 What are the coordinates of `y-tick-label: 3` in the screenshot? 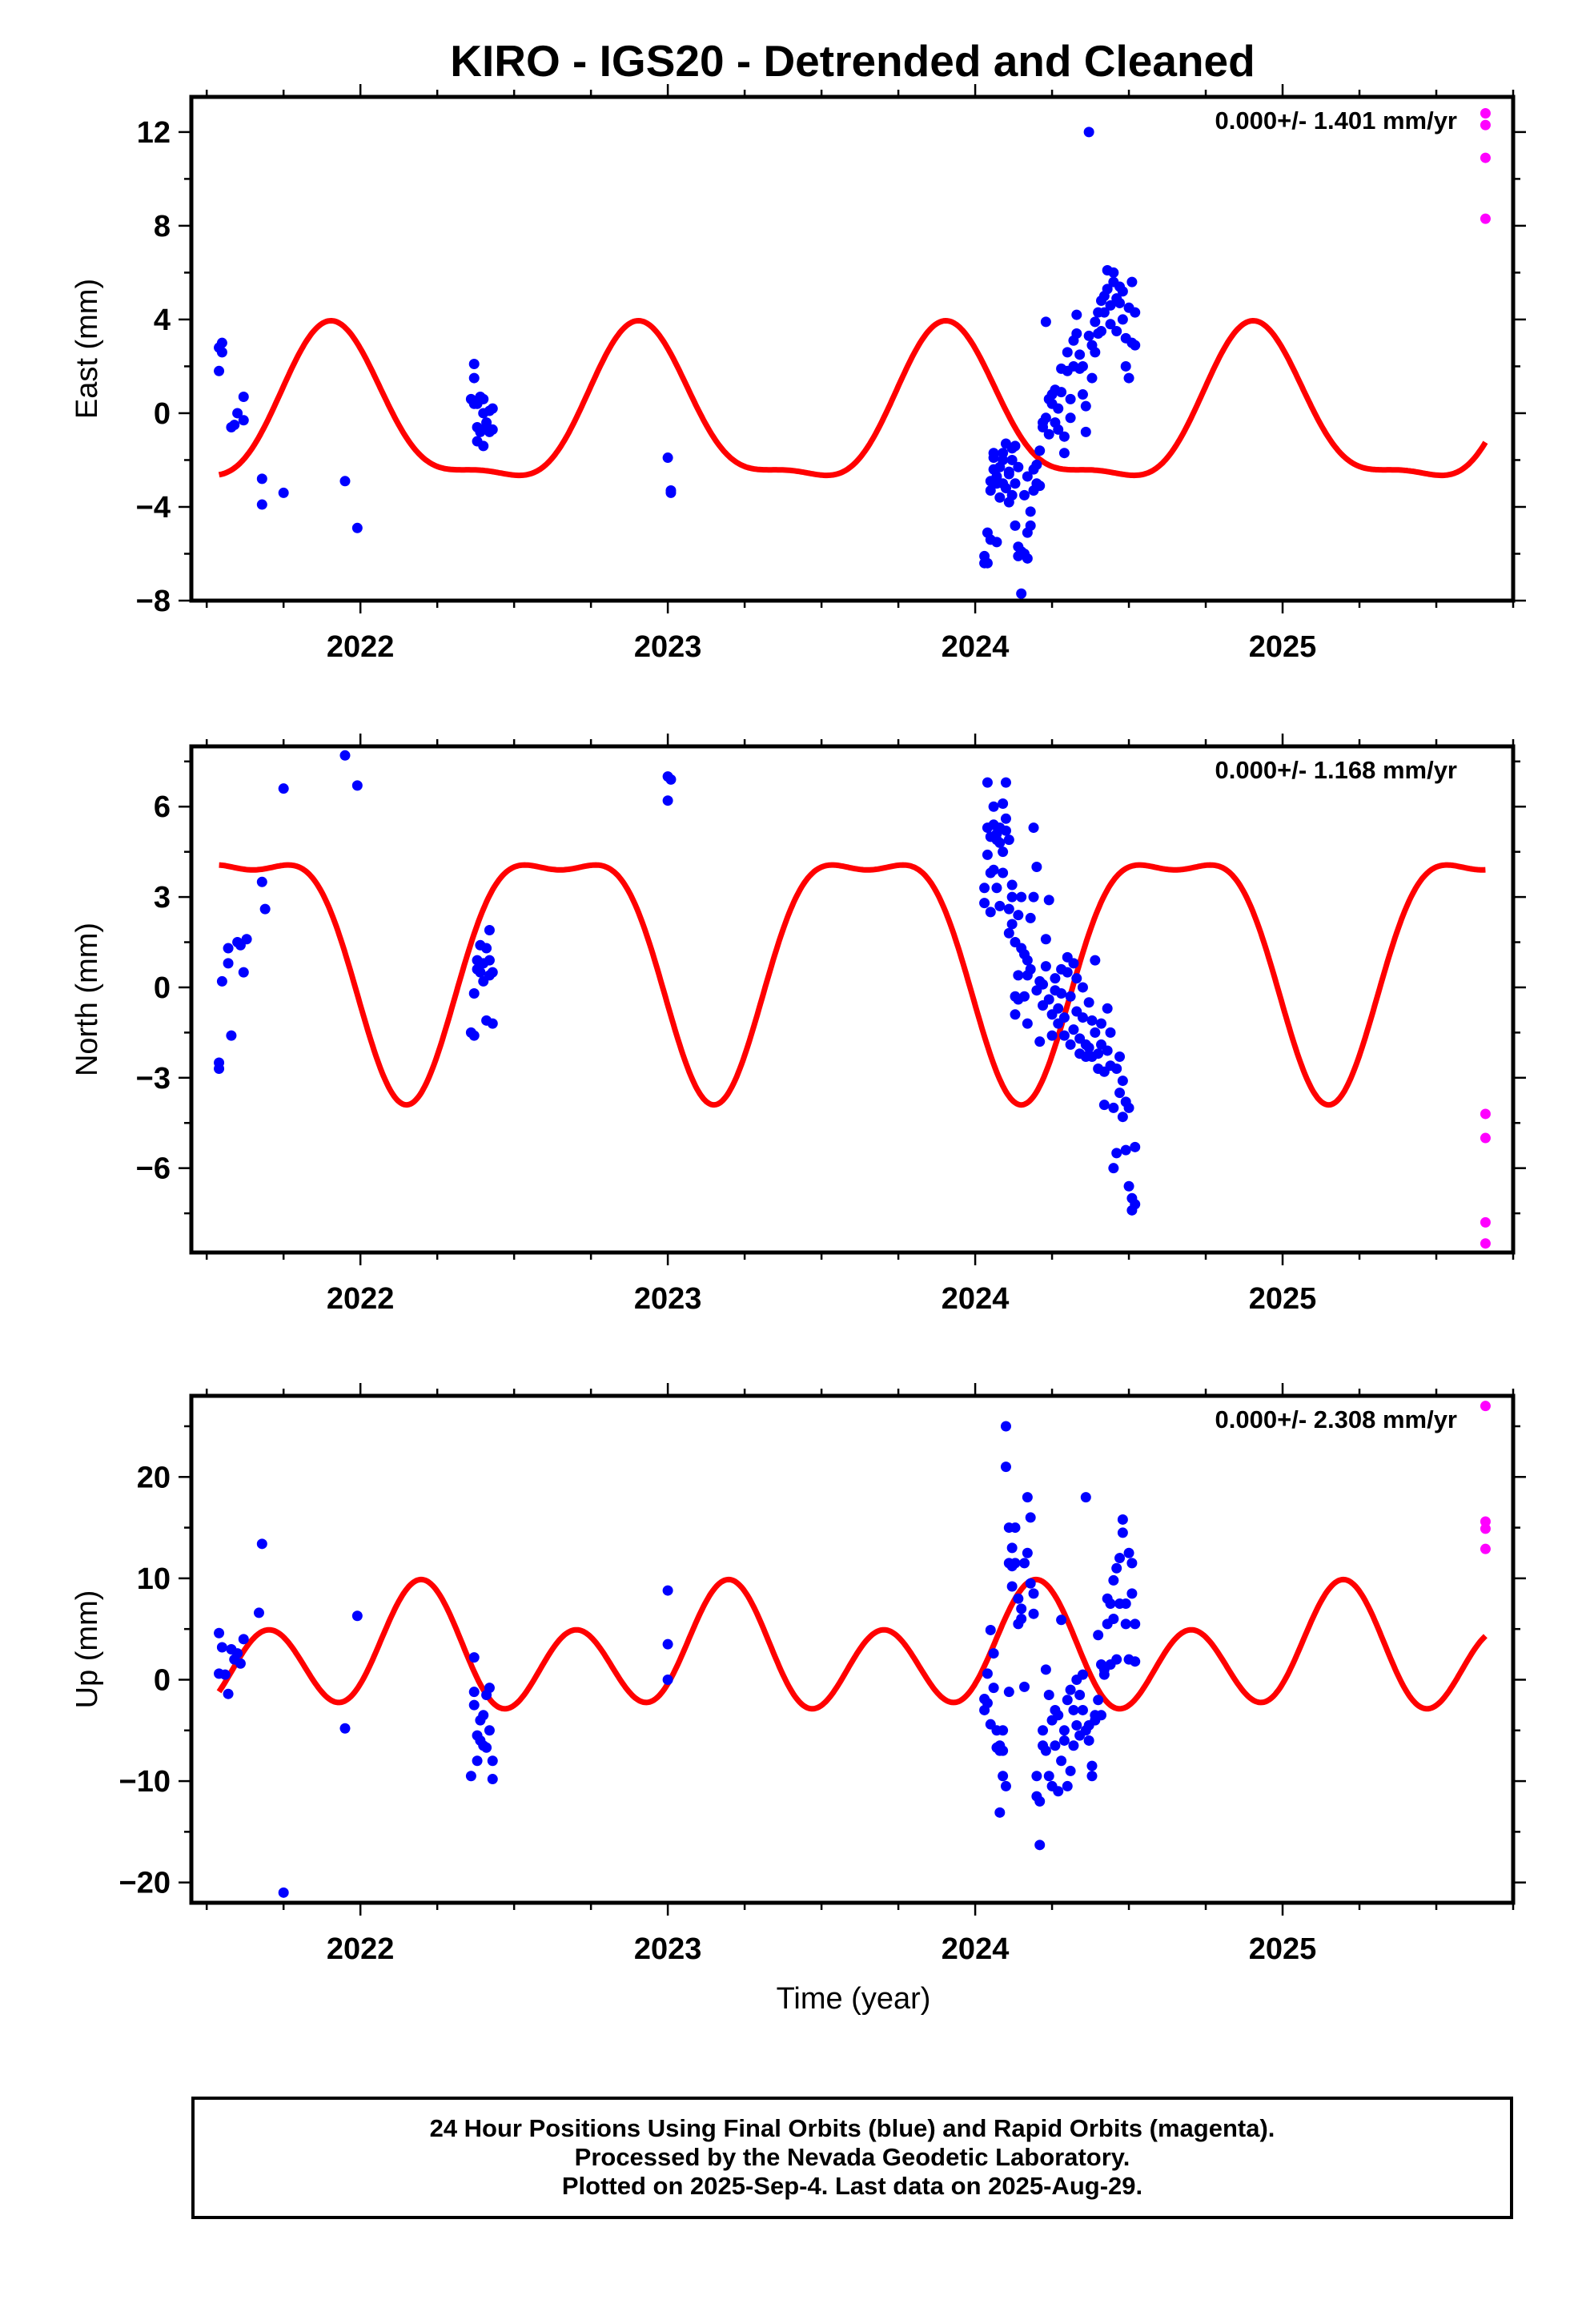 It's located at (162, 898).